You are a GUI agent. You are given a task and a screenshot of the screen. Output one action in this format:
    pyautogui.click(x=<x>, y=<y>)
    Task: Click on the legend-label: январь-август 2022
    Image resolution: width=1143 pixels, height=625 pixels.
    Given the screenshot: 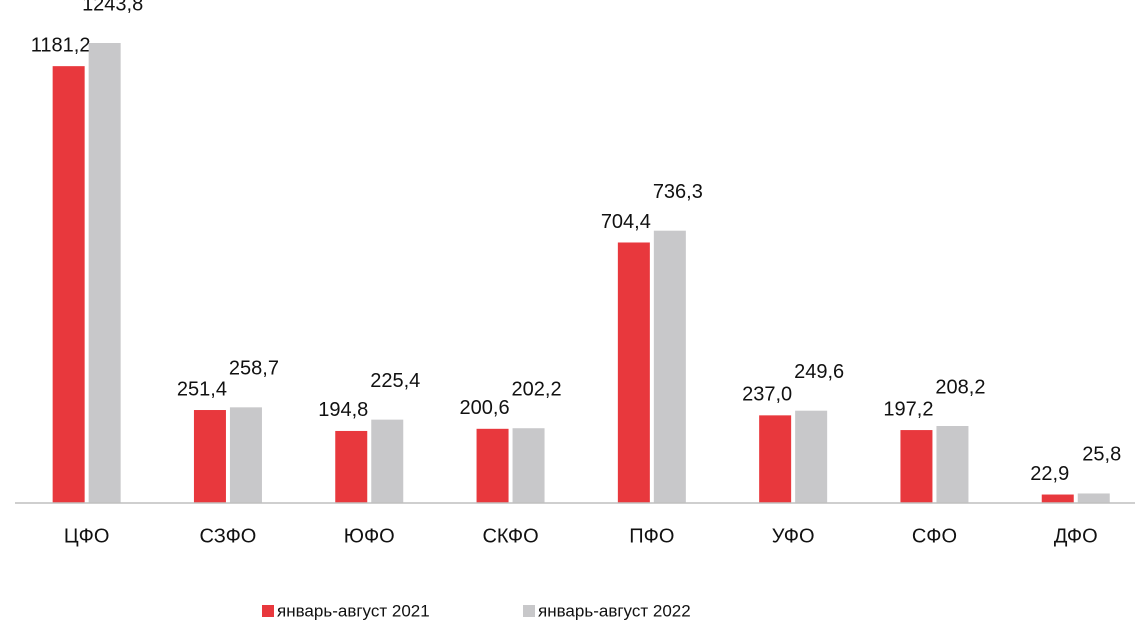 What is the action you would take?
    pyautogui.click(x=614, y=610)
    